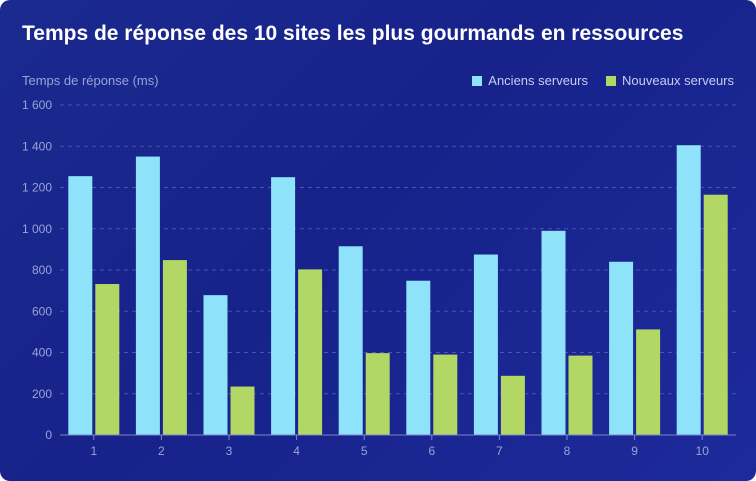 The image size is (756, 481). I want to click on legend-swatch-nouveaux, so click(611, 80).